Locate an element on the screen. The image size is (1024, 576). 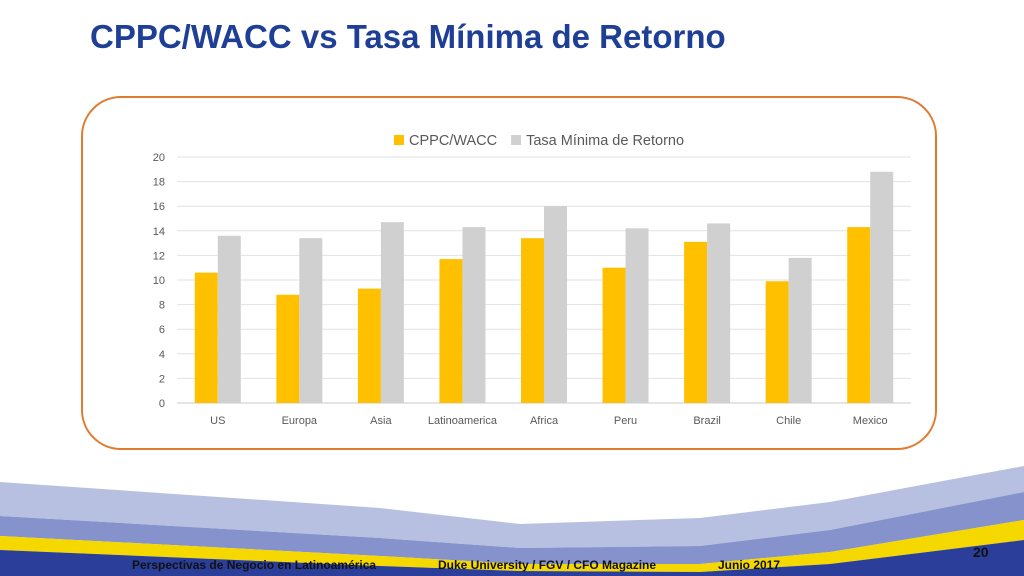
y-axis-tick-labels: 0 2 4 6 8 10 12 14 16 18 20 is located at coordinates (159, 281).